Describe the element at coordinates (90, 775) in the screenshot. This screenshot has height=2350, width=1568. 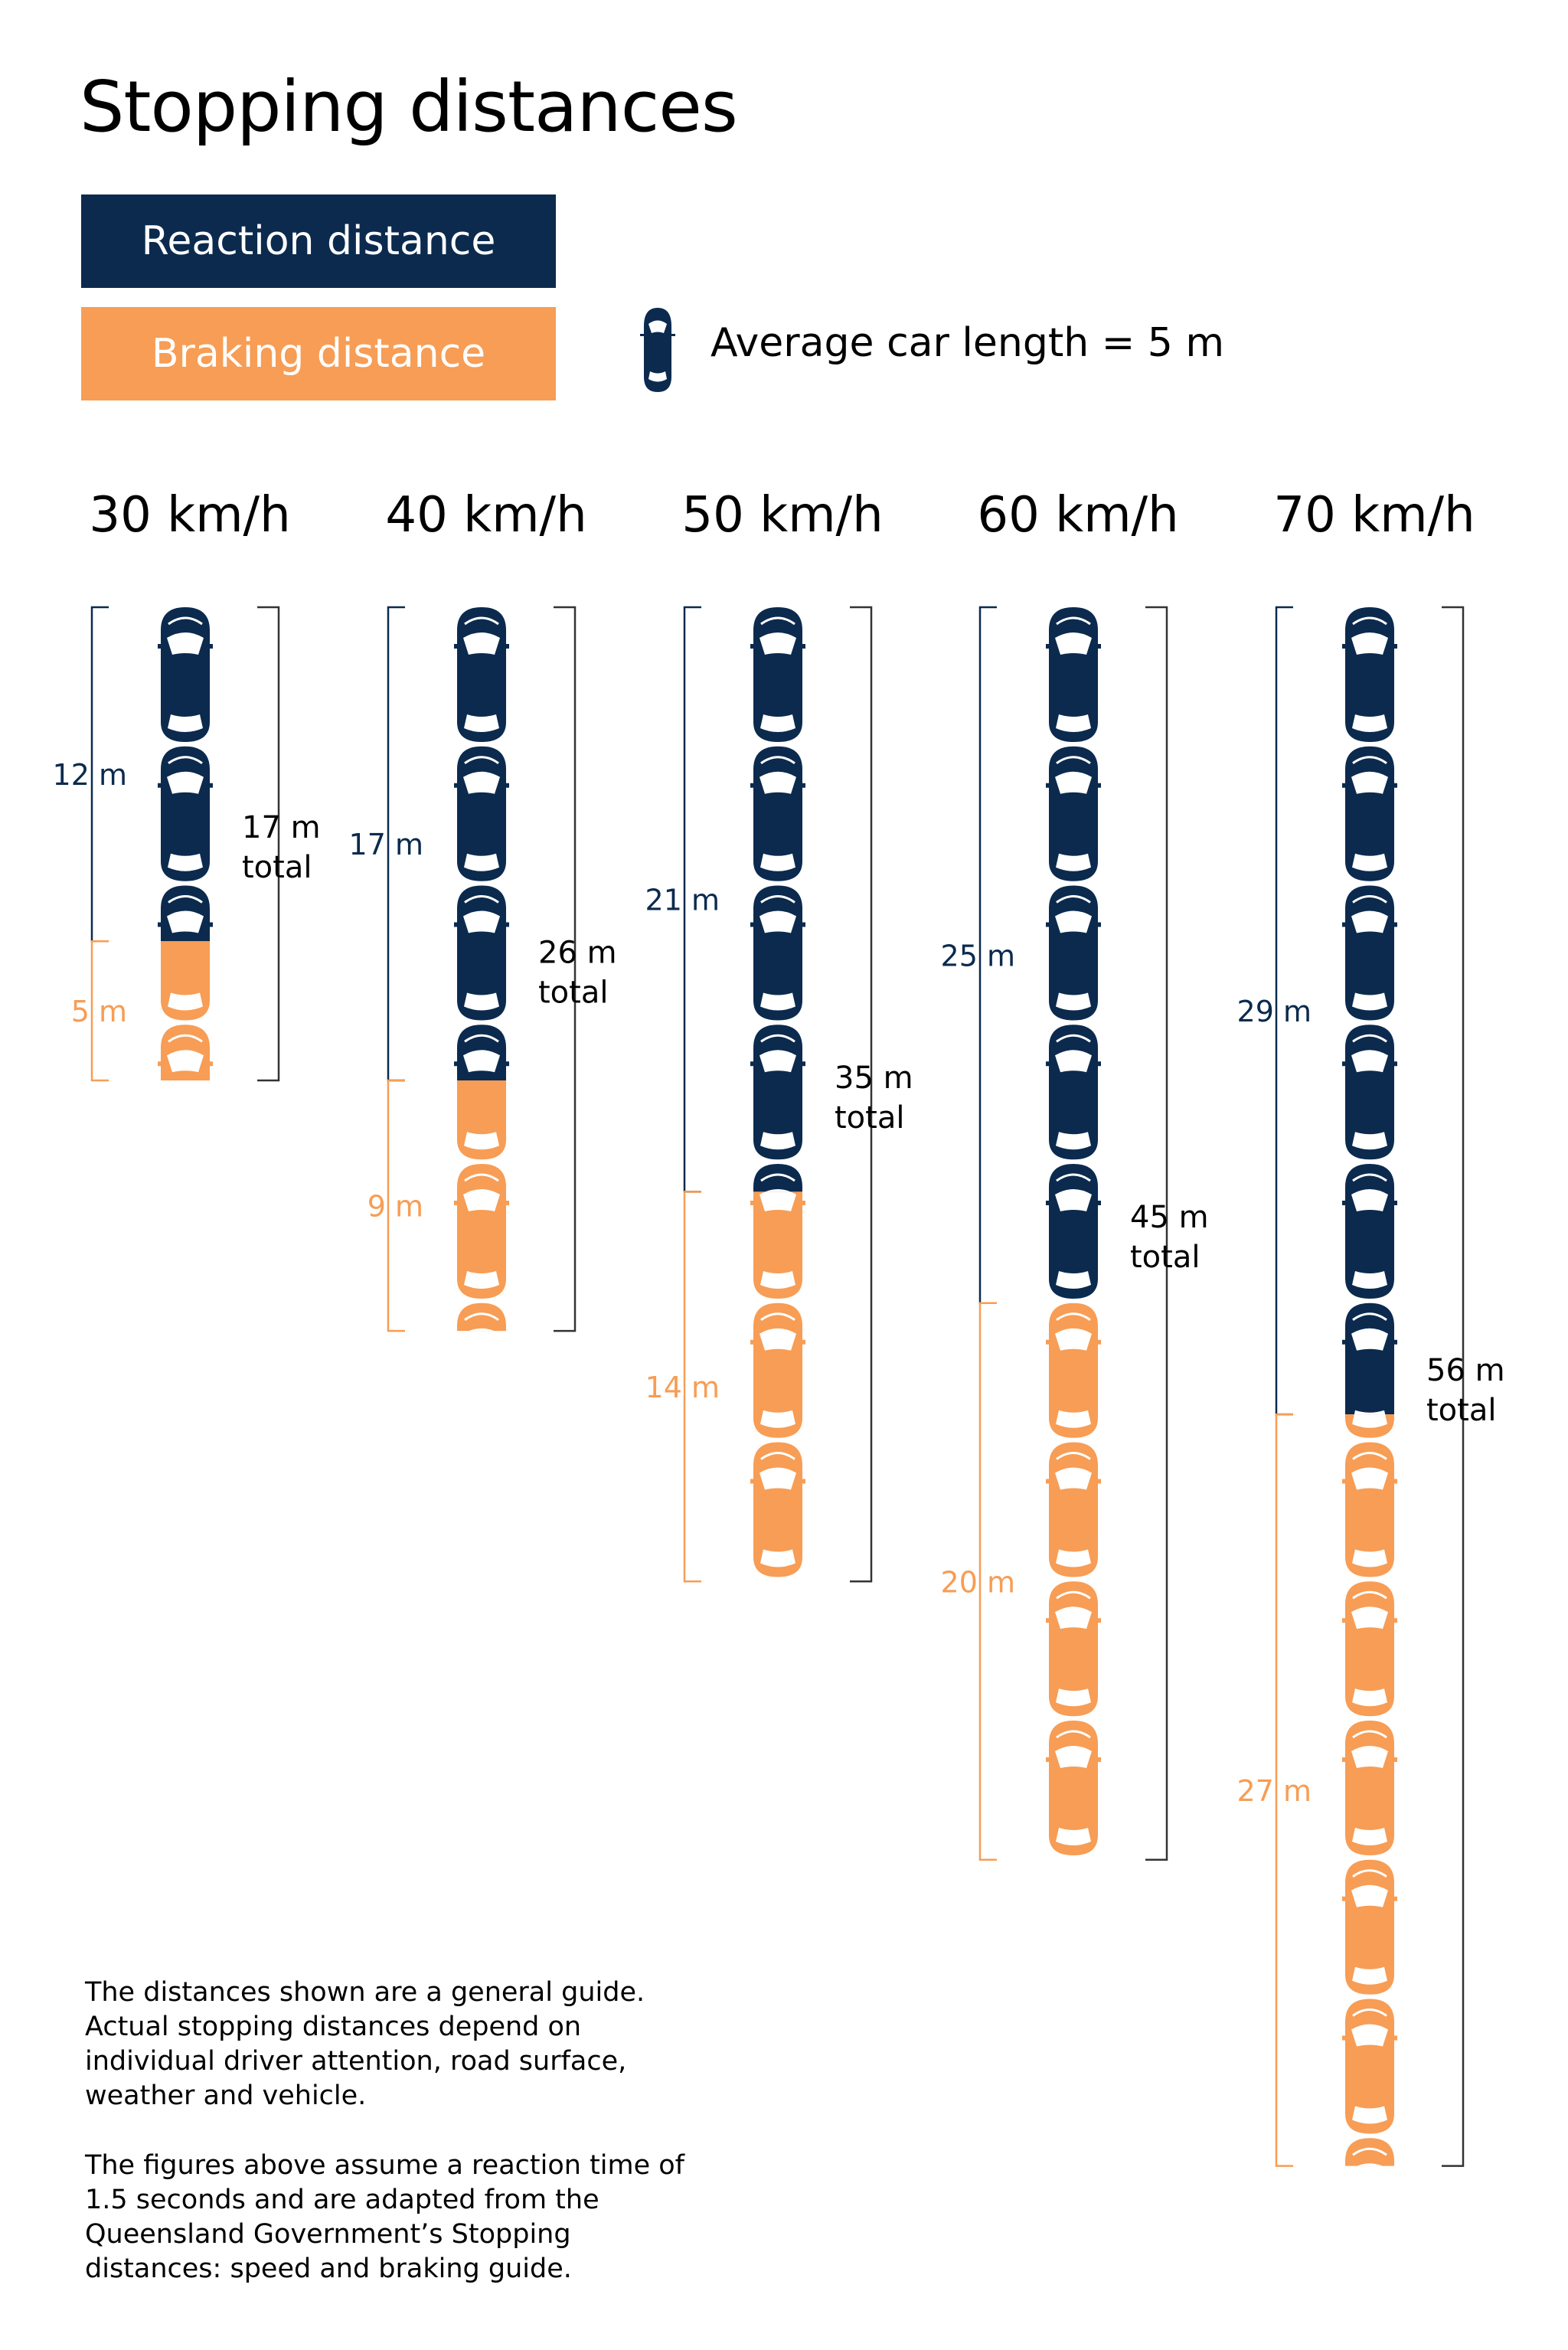
I see `reaction-label: 12 m` at that location.